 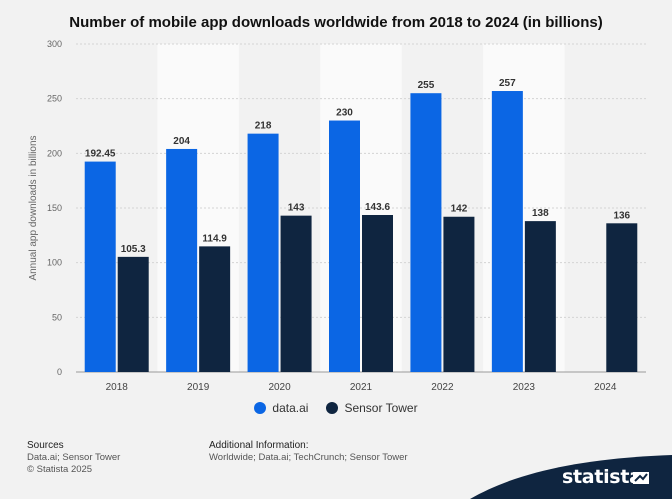 I want to click on y-tick-label: 150, so click(x=54, y=208).